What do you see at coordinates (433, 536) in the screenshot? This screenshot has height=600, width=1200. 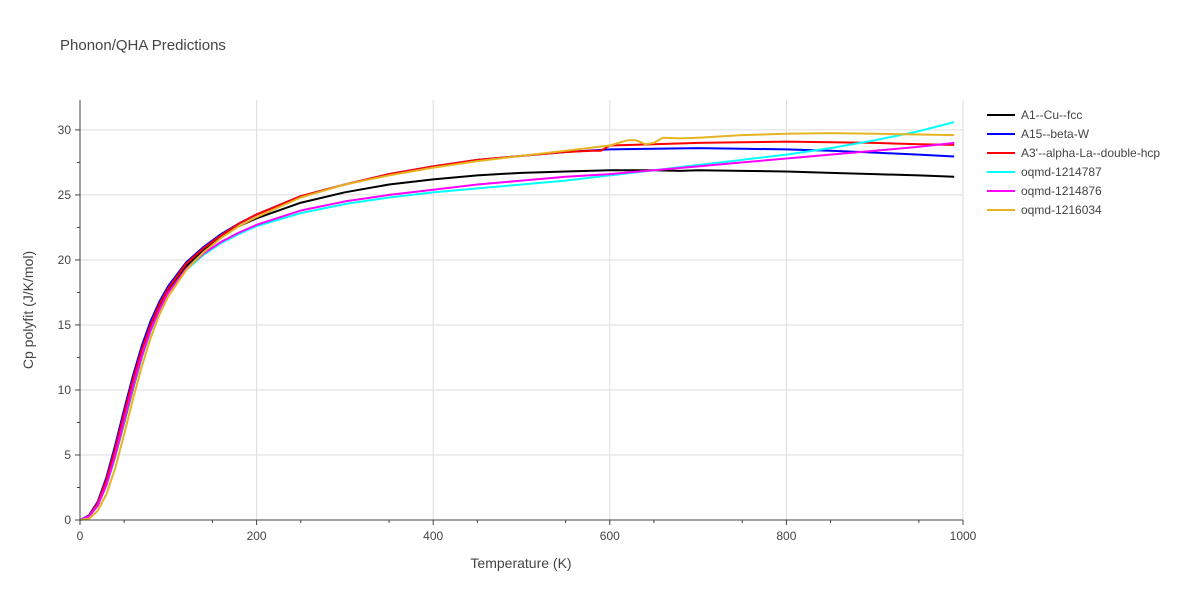 I see `x-tick-label: 400` at bounding box center [433, 536].